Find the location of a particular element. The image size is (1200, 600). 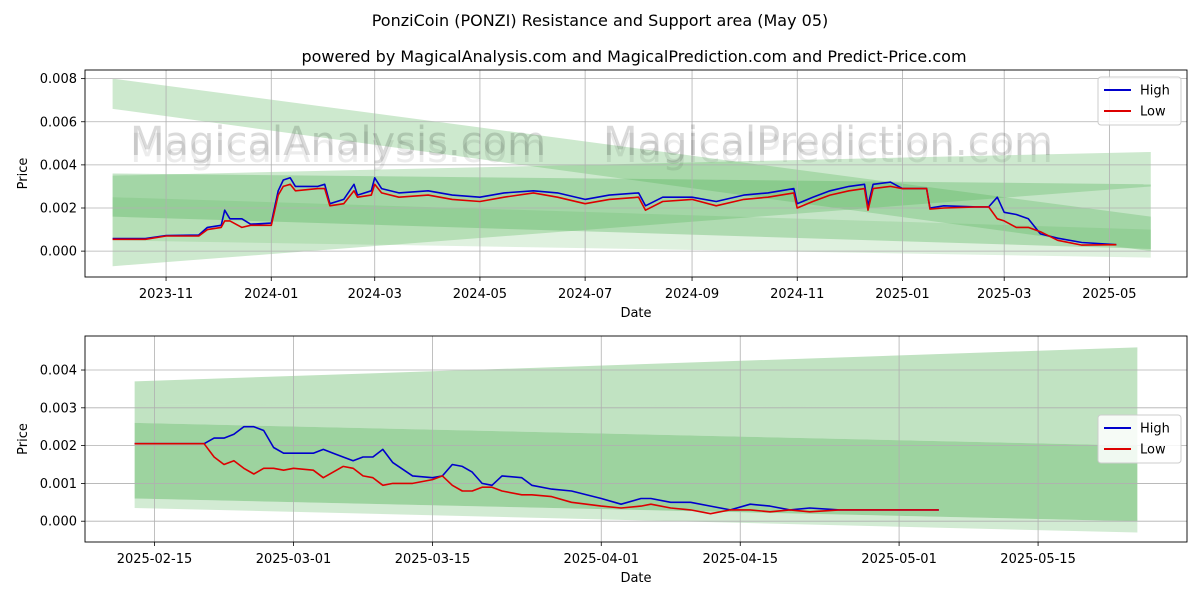

x-tick-label: 2025-05 is located at coordinates (1109, 294).